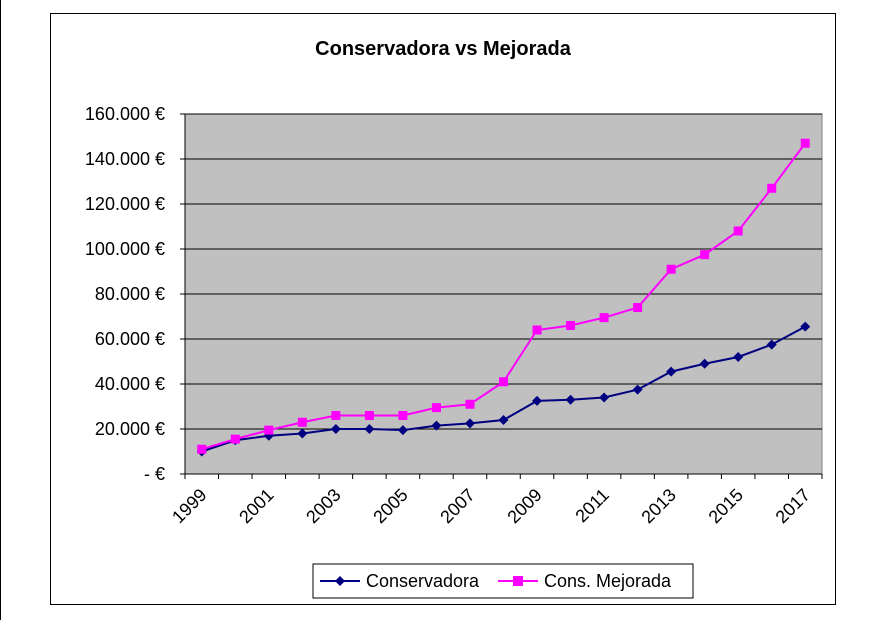 This screenshot has height=620, width=877. What do you see at coordinates (130, 384) in the screenshot?
I see `y-tick-label: 40.000 €` at bounding box center [130, 384].